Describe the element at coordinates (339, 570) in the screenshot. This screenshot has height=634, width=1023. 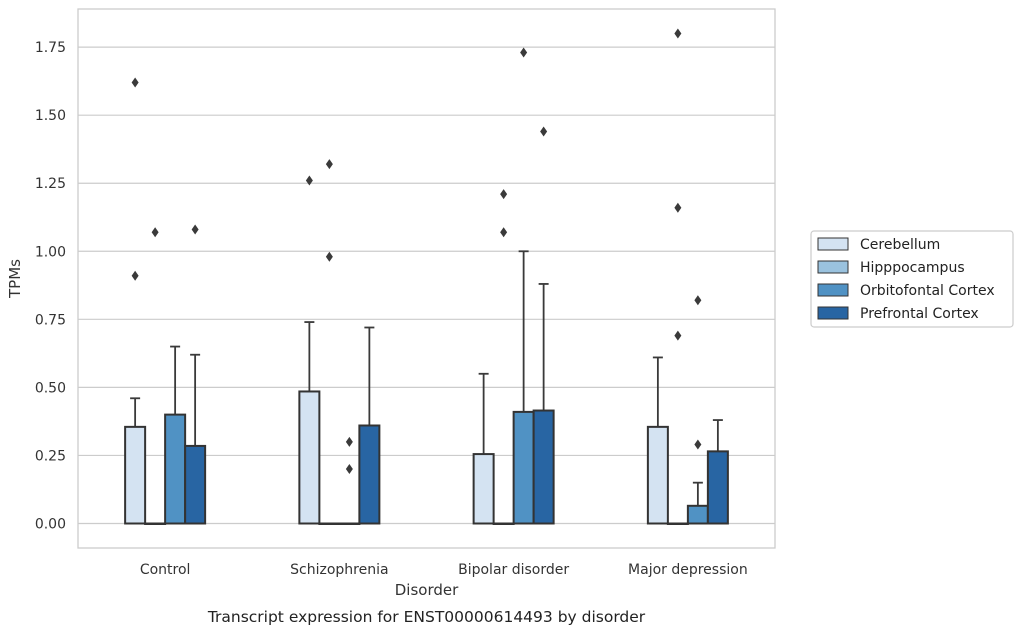
I see `x-tick-label: Schizophrenia` at that location.